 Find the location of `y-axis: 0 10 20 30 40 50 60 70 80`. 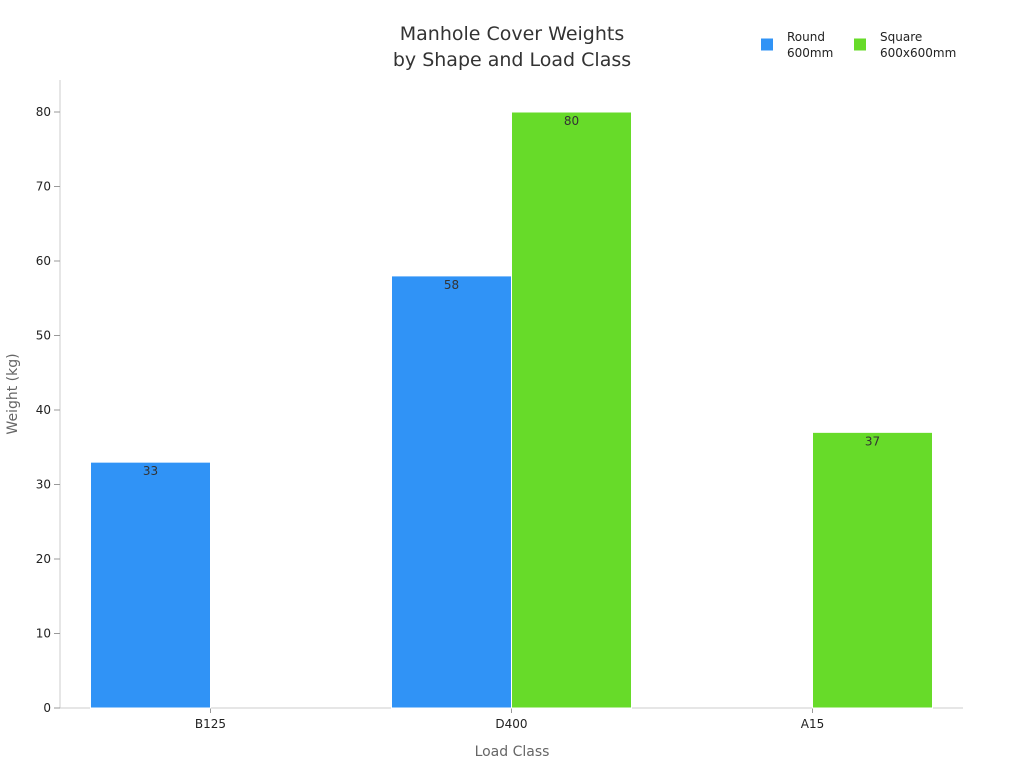

y-axis: 0 10 20 30 40 50 60 70 80 is located at coordinates (48, 397).